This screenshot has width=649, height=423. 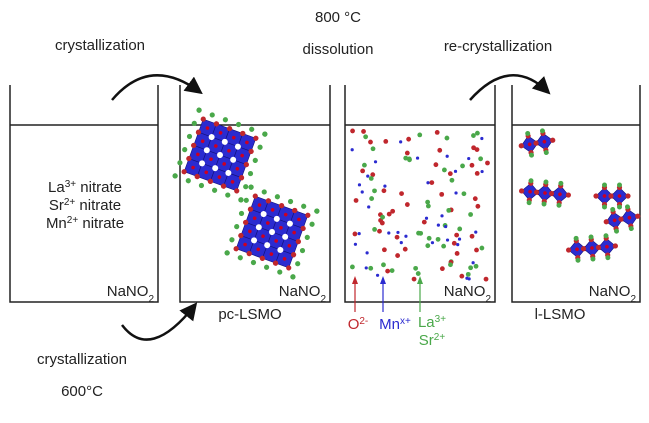 I want to click on product-label: pc-LSMO, so click(x=249, y=314).